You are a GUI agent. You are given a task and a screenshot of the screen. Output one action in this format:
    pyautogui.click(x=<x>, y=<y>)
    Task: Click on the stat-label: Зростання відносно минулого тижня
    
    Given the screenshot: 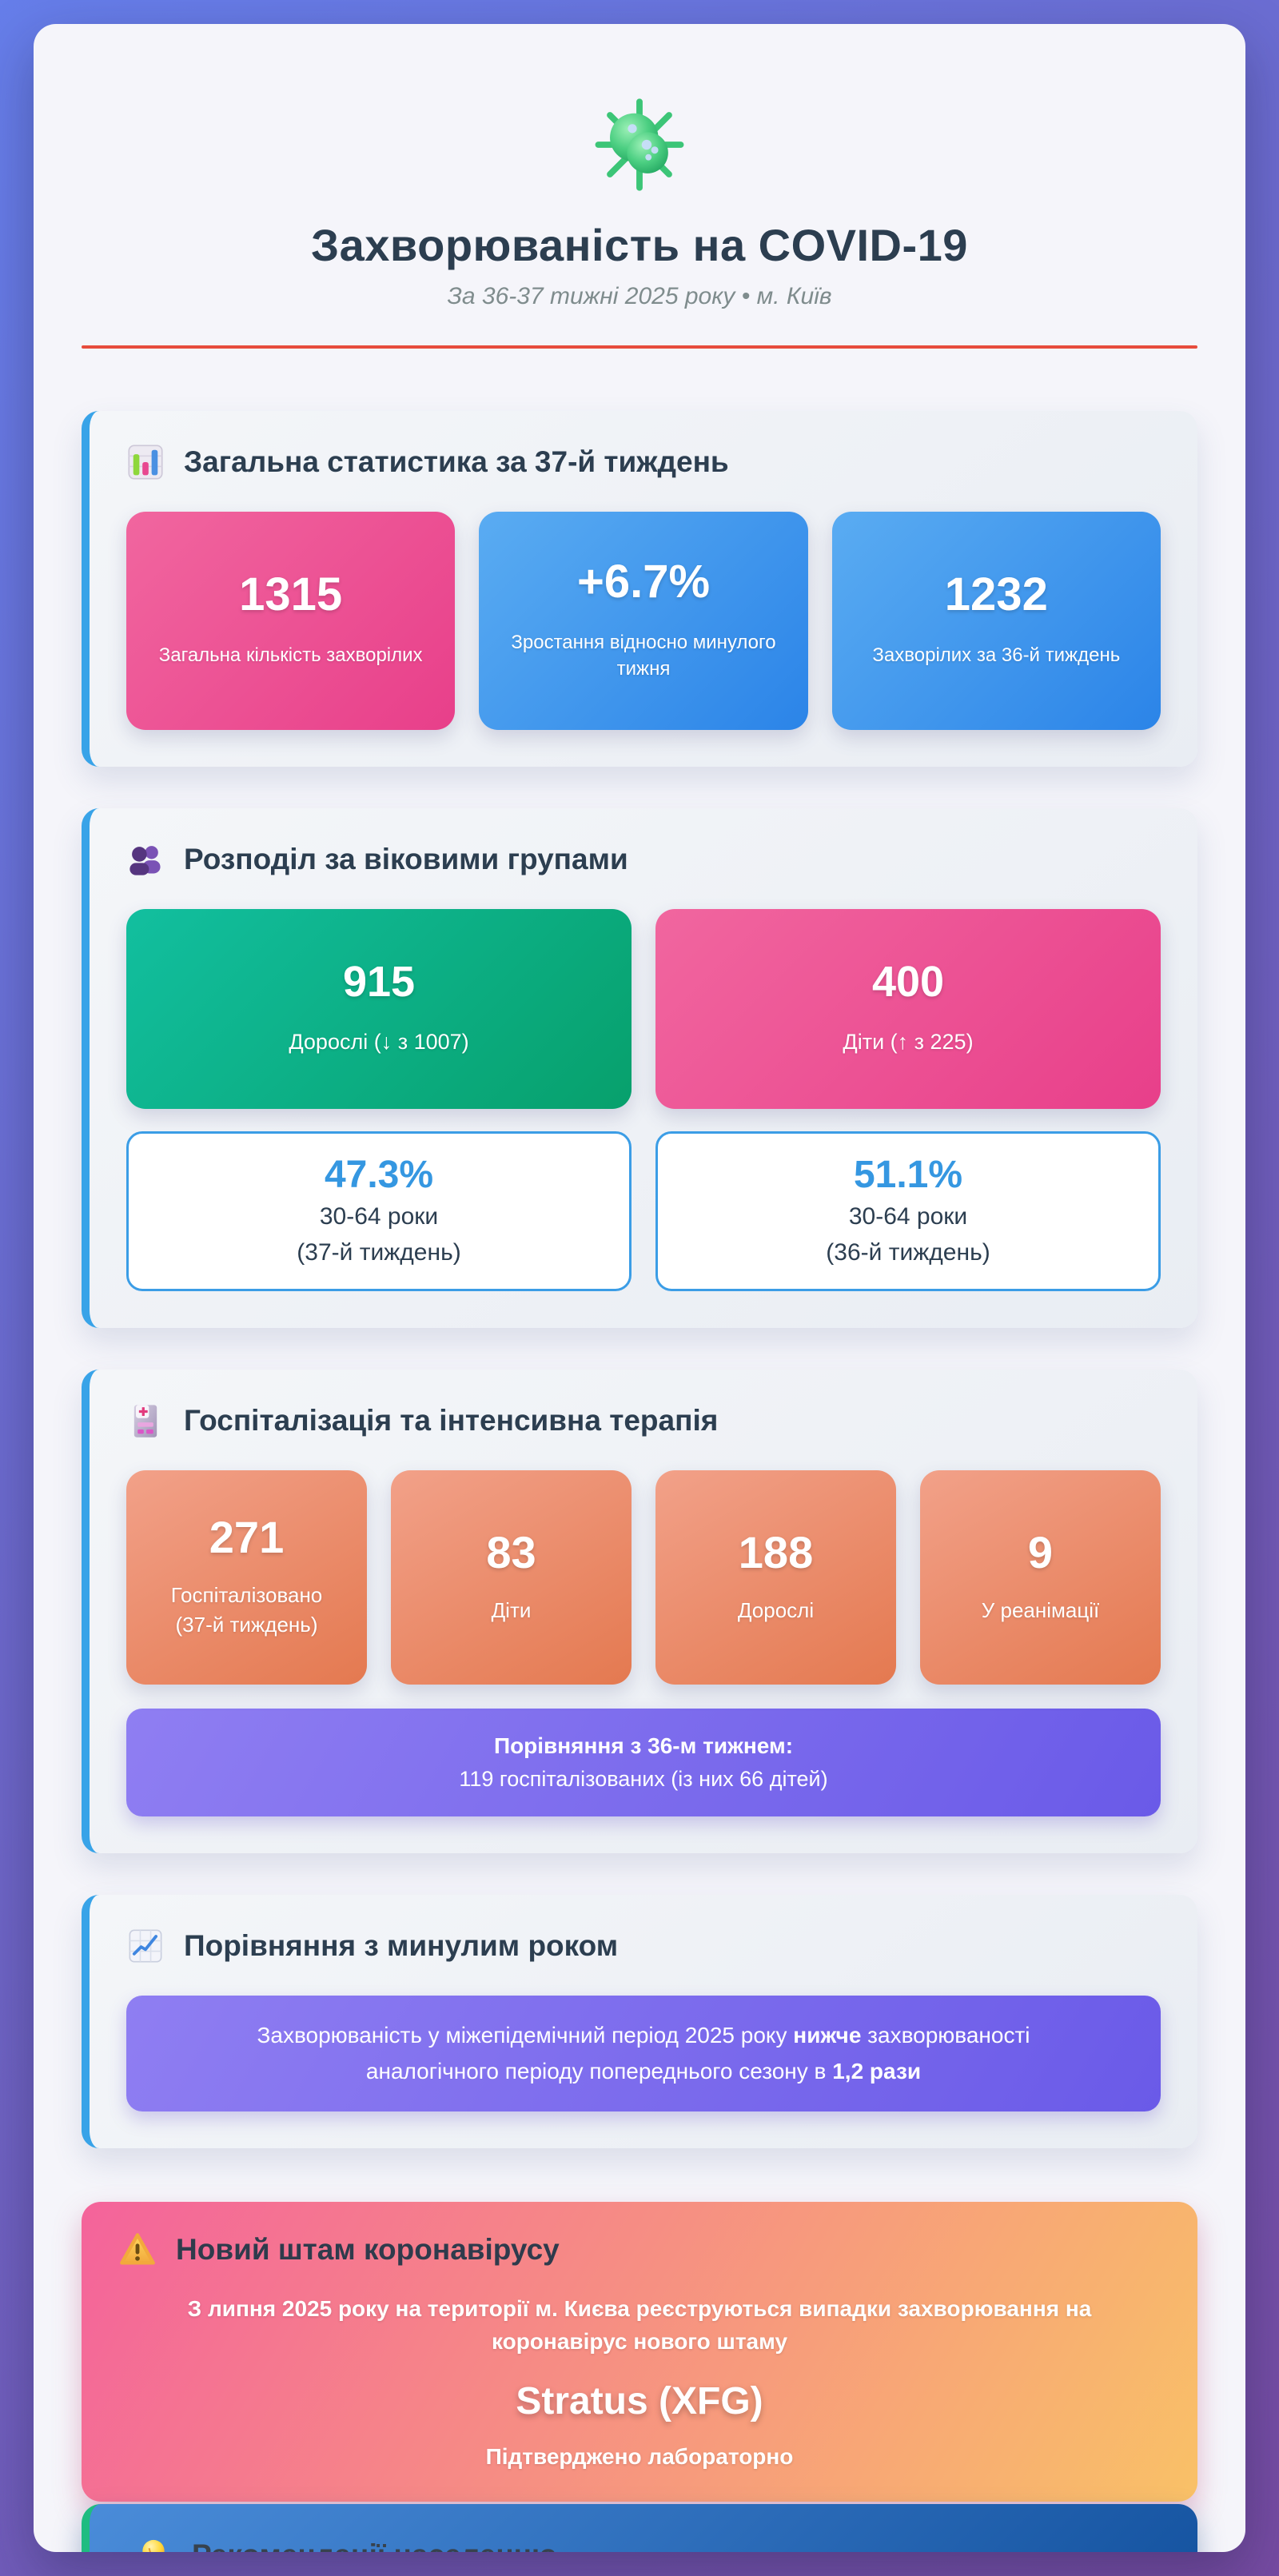 What is the action you would take?
    pyautogui.click(x=643, y=655)
    